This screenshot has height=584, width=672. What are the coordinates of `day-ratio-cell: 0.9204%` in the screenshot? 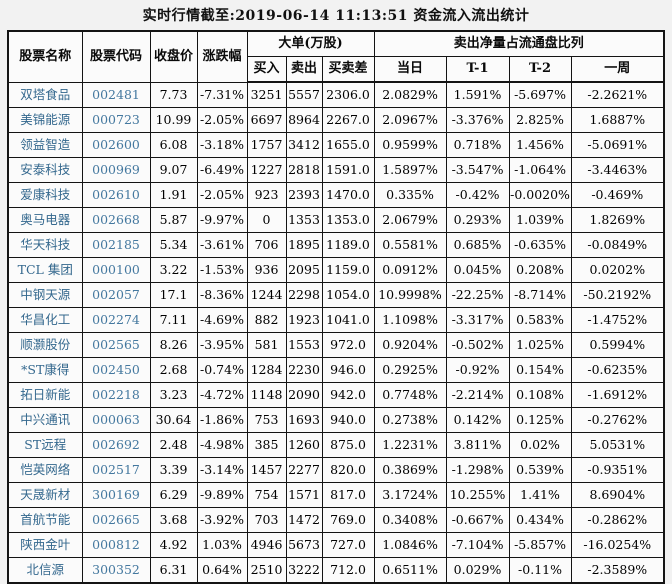 It's located at (410, 345).